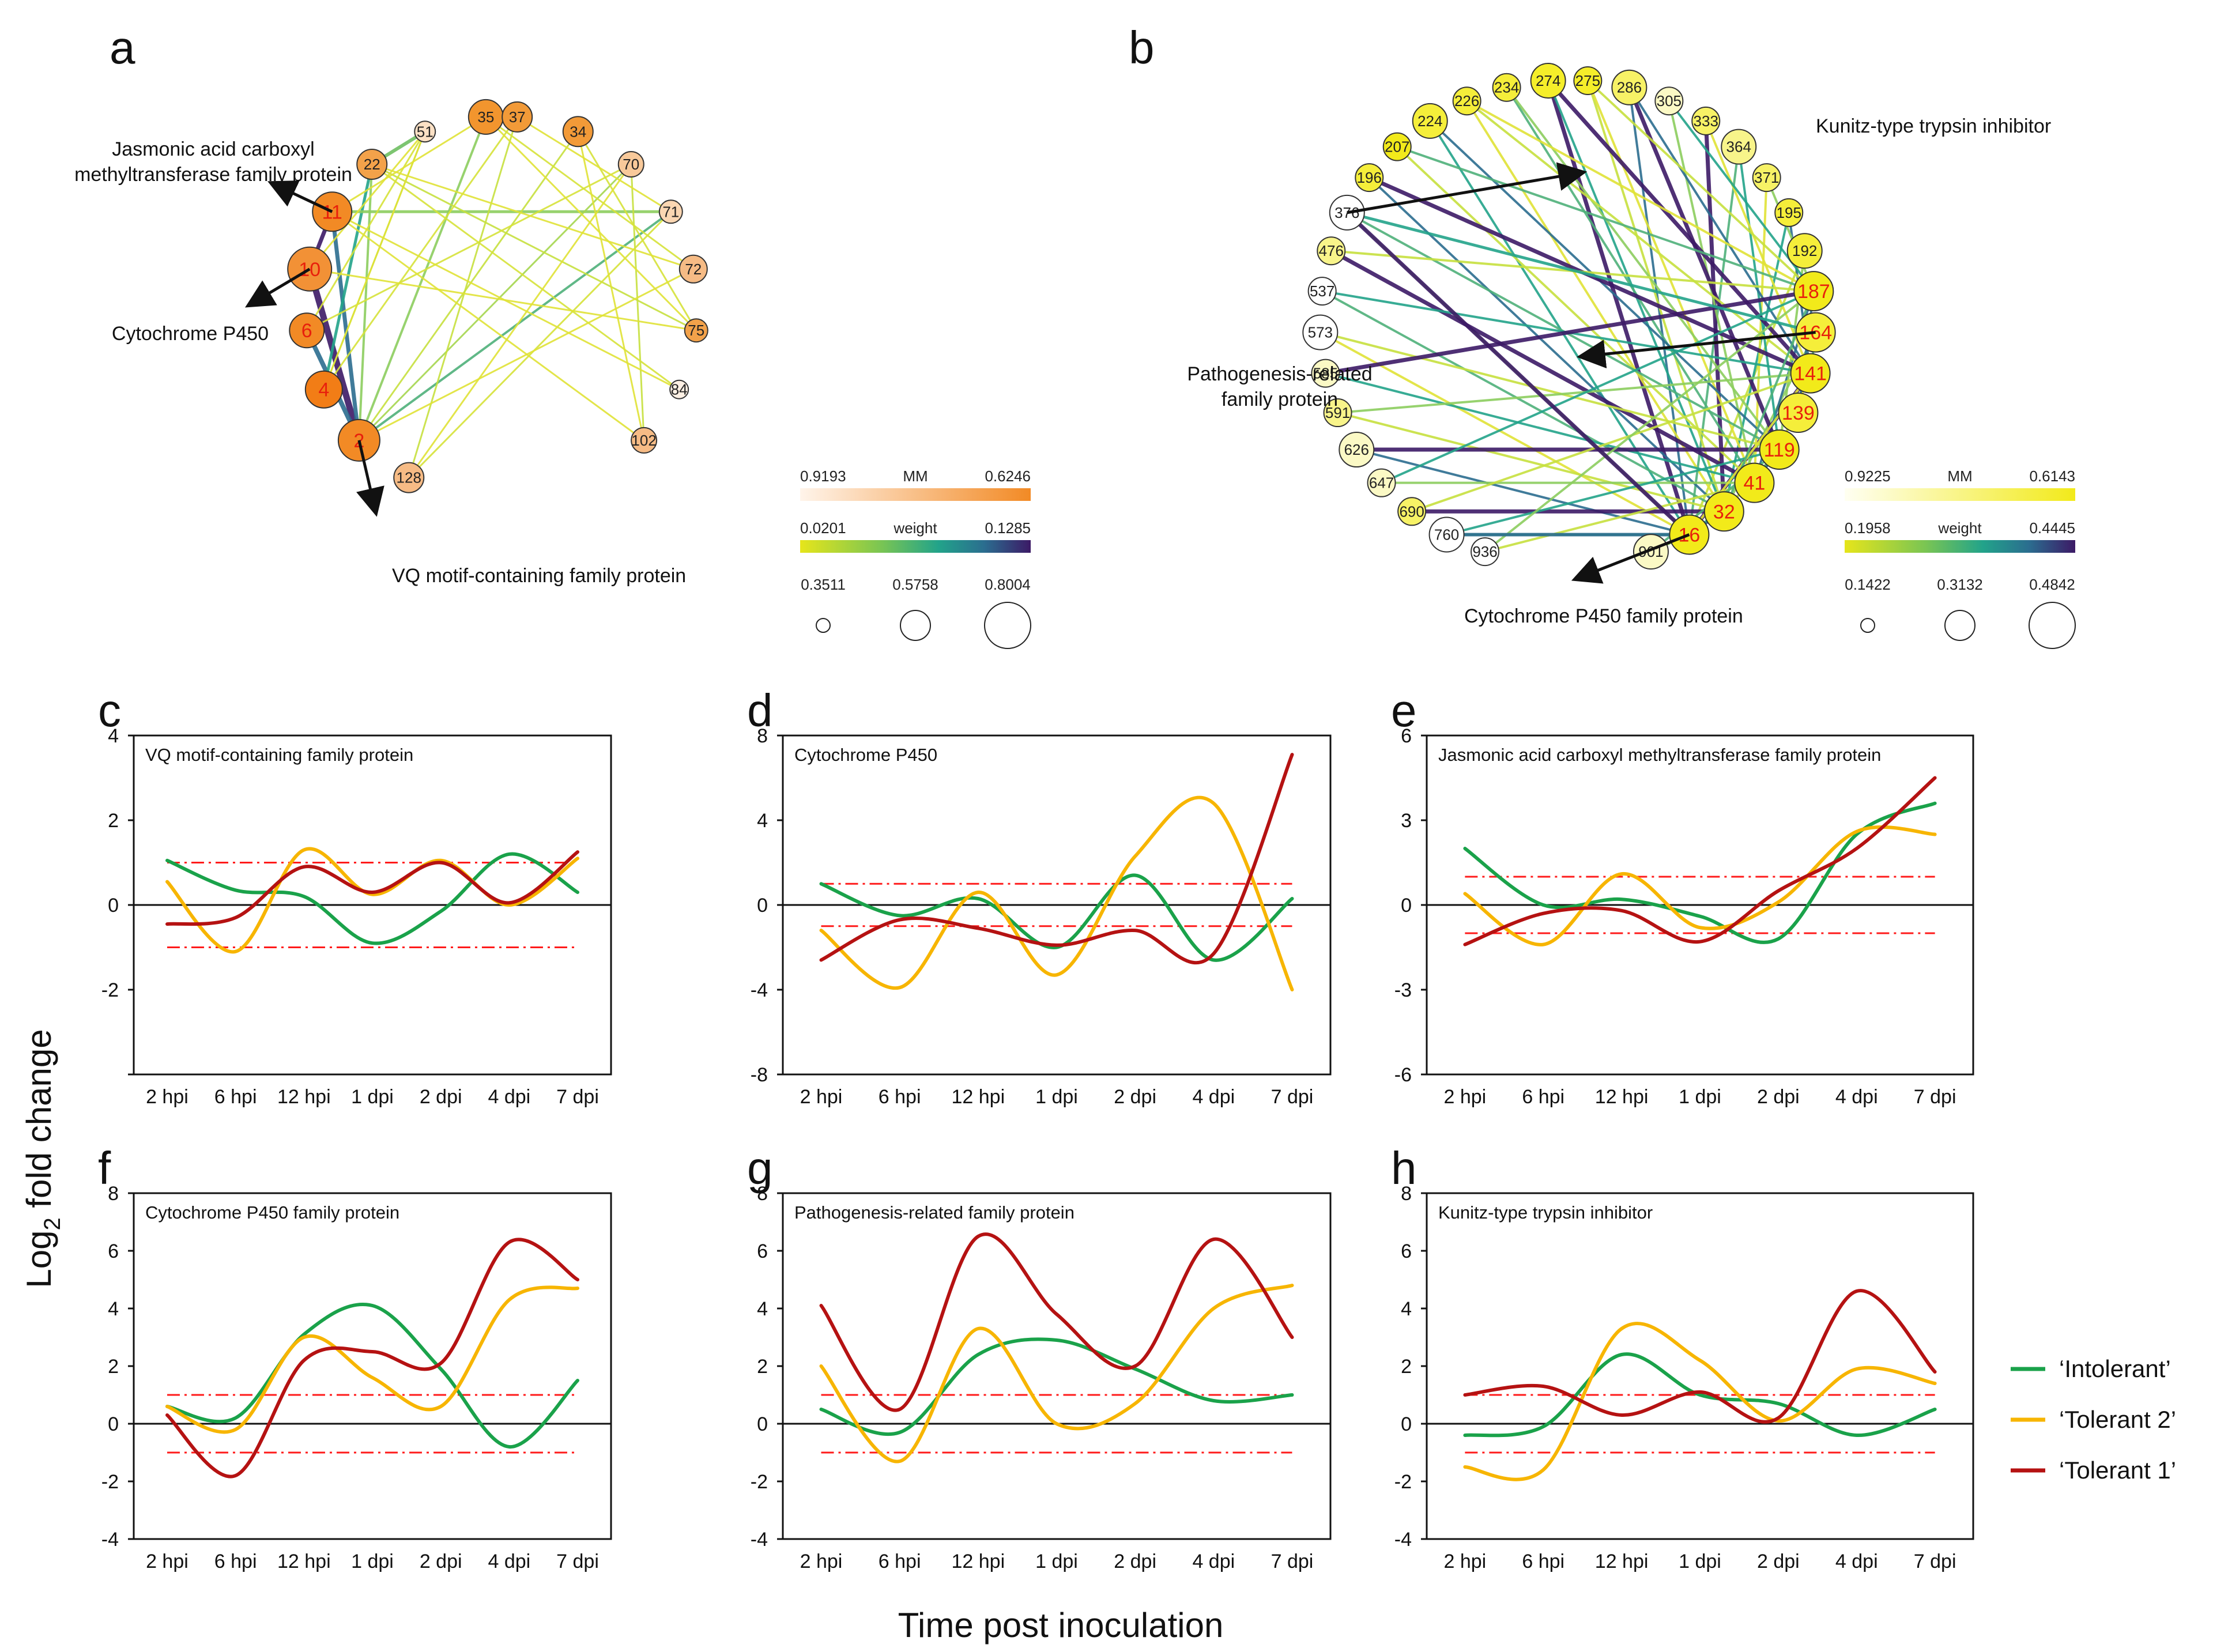 This screenshot has height=1652, width=2213. Describe the element at coordinates (1811, 374) in the screenshot. I see `node-label: 141` at that location.